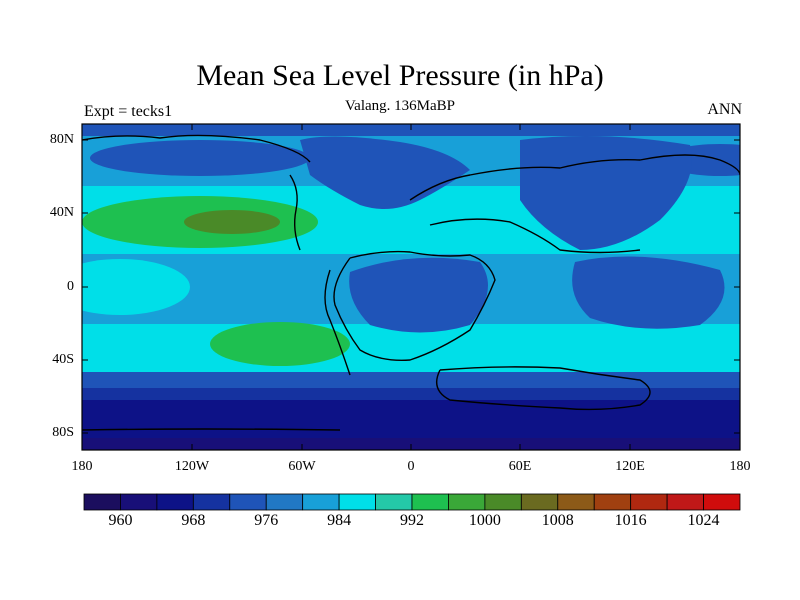 The width and height of the screenshot is (800, 600). I want to click on colorbar-label: 960, so click(120, 520).